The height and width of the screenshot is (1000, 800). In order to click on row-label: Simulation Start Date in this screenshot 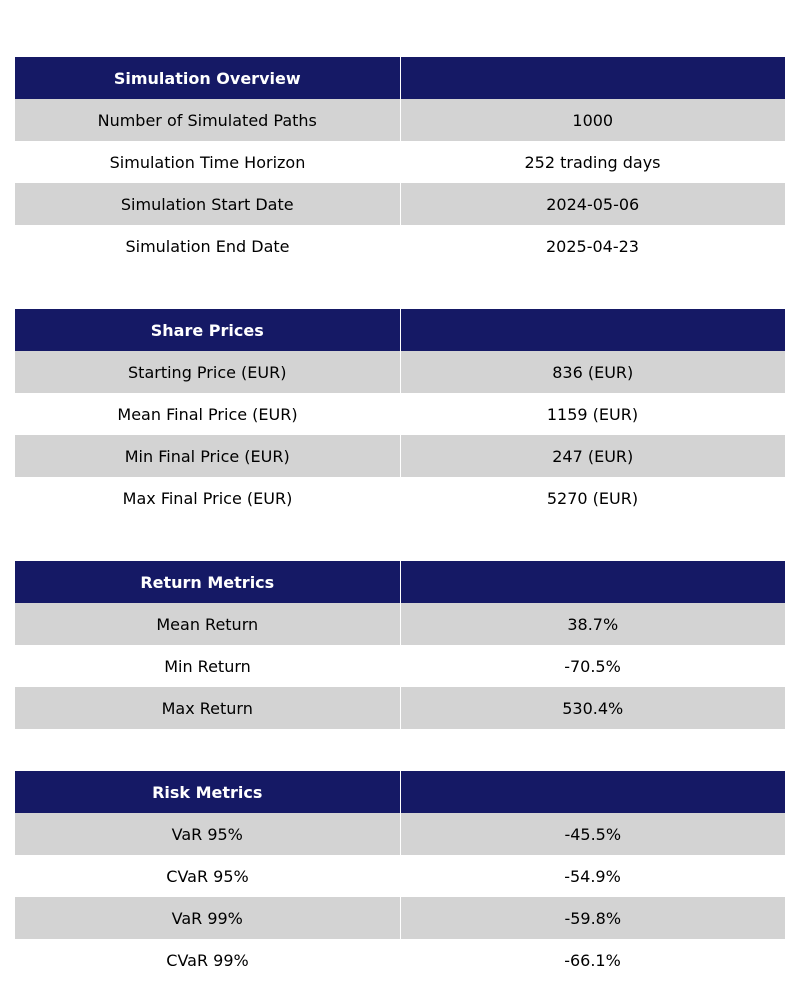, I will do `click(208, 204)`.